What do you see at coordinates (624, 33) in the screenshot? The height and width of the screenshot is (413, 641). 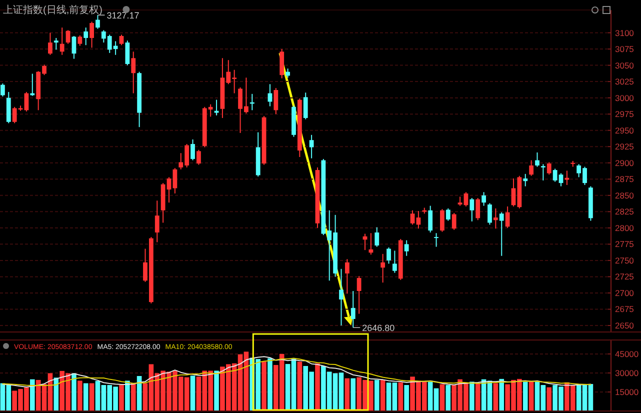 I see `y-tick-label: 3100` at bounding box center [624, 33].